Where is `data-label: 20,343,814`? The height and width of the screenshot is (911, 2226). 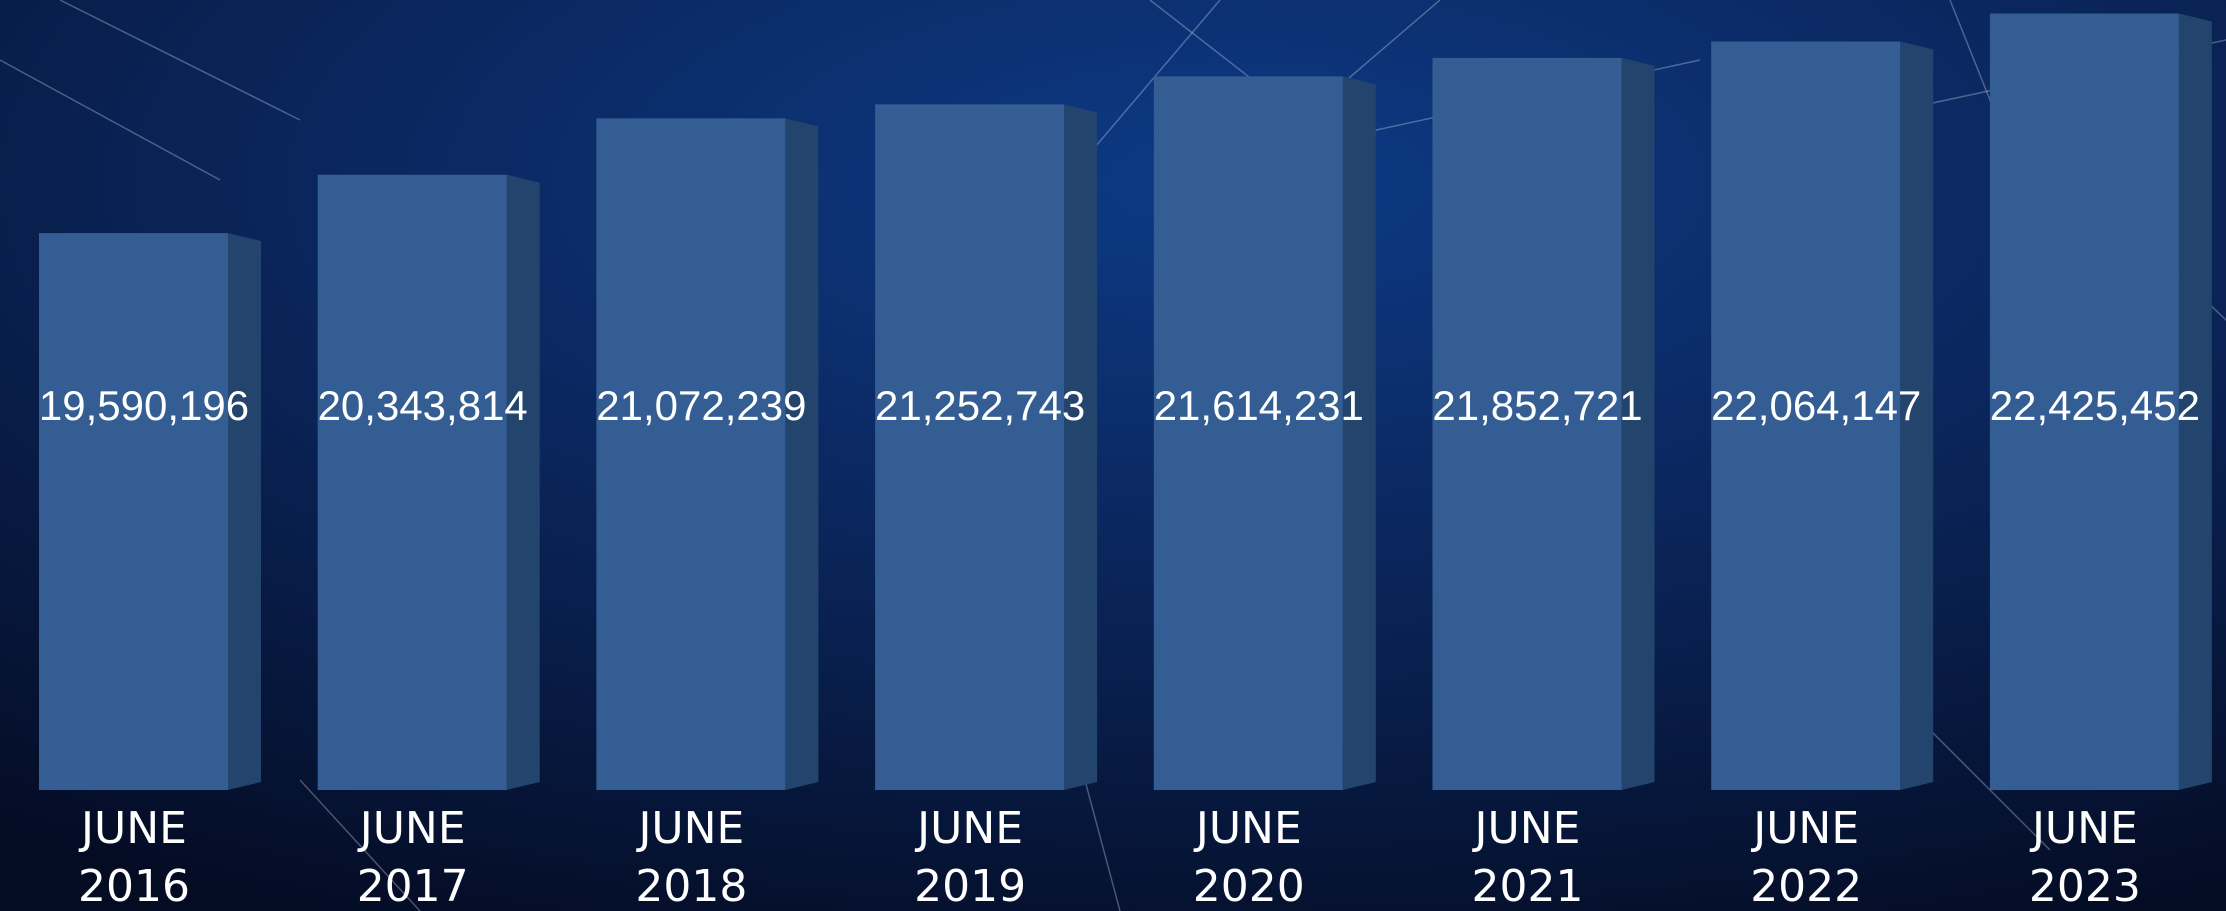
data-label: 20,343,814 is located at coordinates (423, 405).